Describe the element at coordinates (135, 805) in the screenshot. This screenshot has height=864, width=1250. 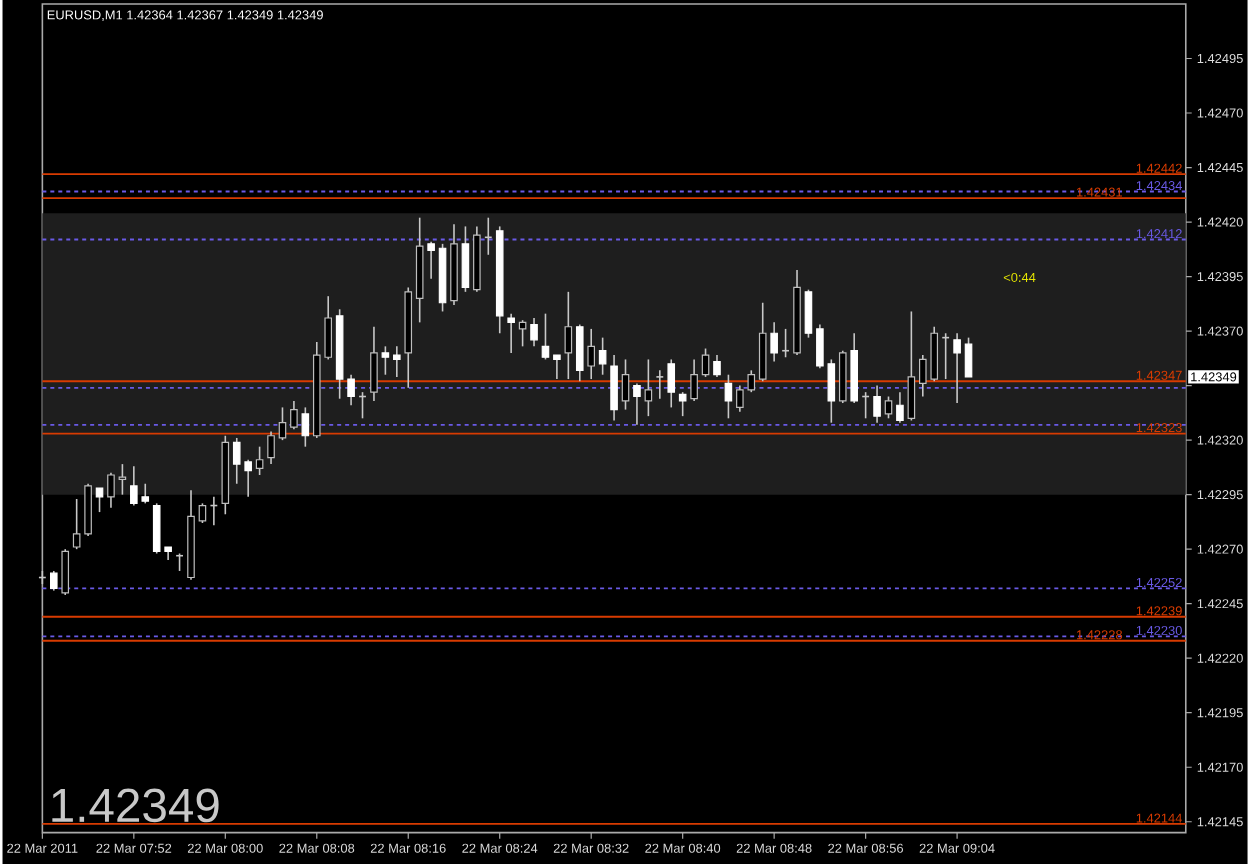
I see `annotation: 1.42349` at that location.